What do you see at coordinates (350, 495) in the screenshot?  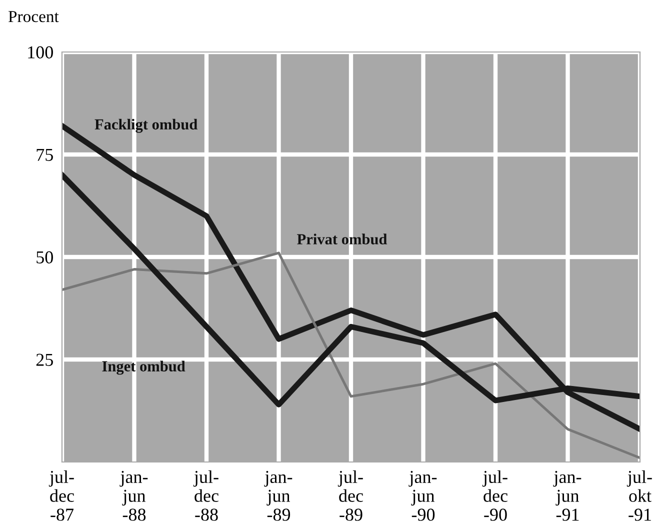 I see `x-tick-label: jul- dec -89` at bounding box center [350, 495].